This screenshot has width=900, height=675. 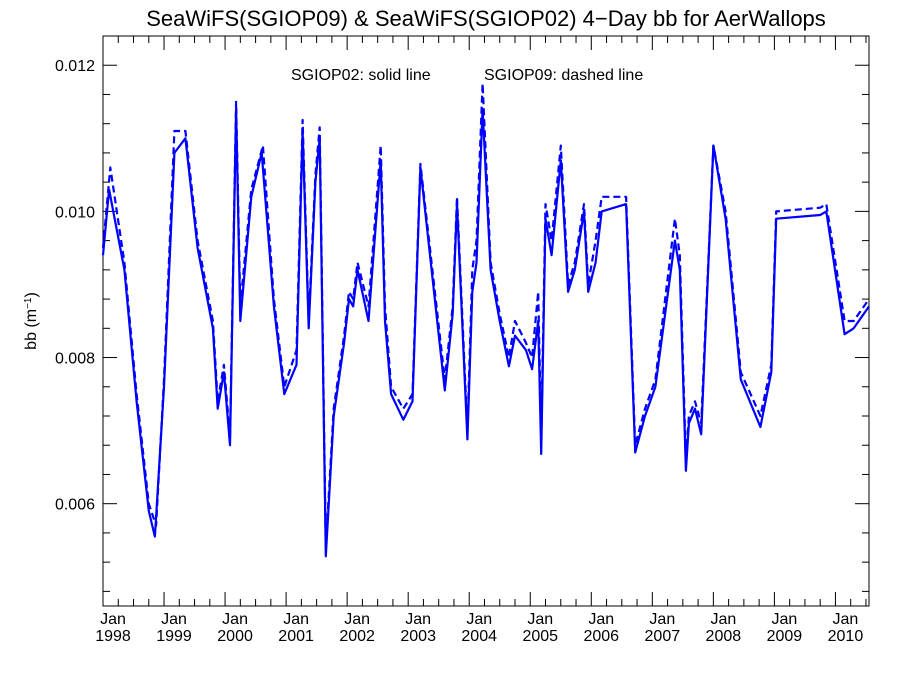 What do you see at coordinates (174, 636) in the screenshot?
I see `x-tick-year-label: 1999` at bounding box center [174, 636].